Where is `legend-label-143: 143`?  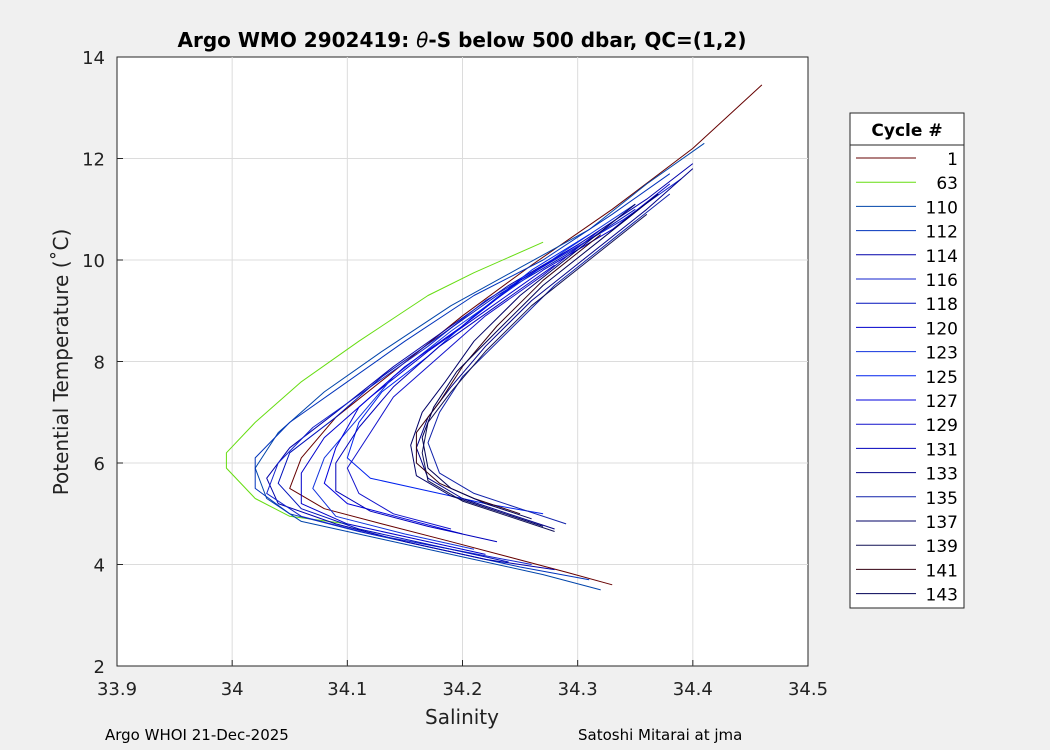 legend-label-143: 143 is located at coordinates (942, 596).